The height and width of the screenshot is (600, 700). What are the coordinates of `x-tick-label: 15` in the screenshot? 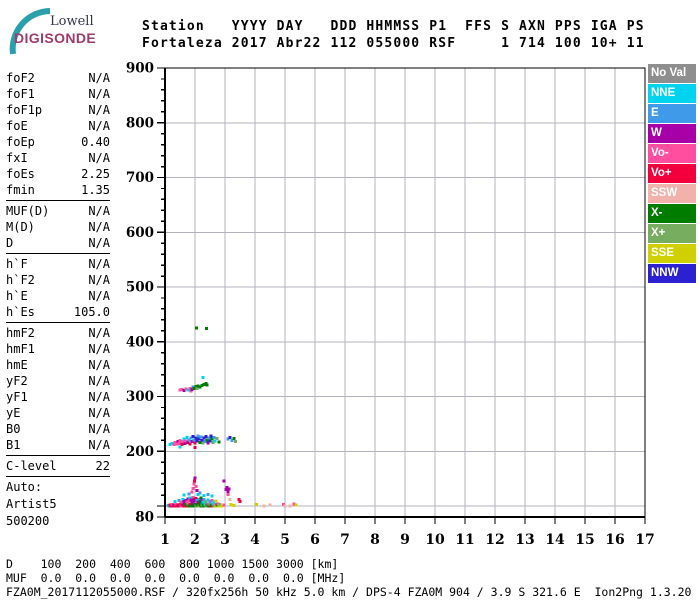 It's located at (584, 540).